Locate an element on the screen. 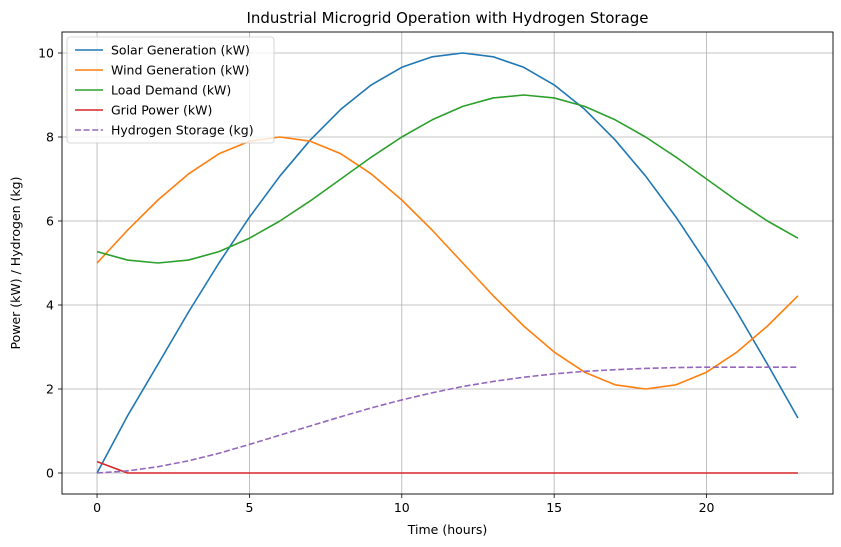 The image size is (841, 547). legend-label-solar-generation: Solar Generation (kW) is located at coordinates (180, 50).